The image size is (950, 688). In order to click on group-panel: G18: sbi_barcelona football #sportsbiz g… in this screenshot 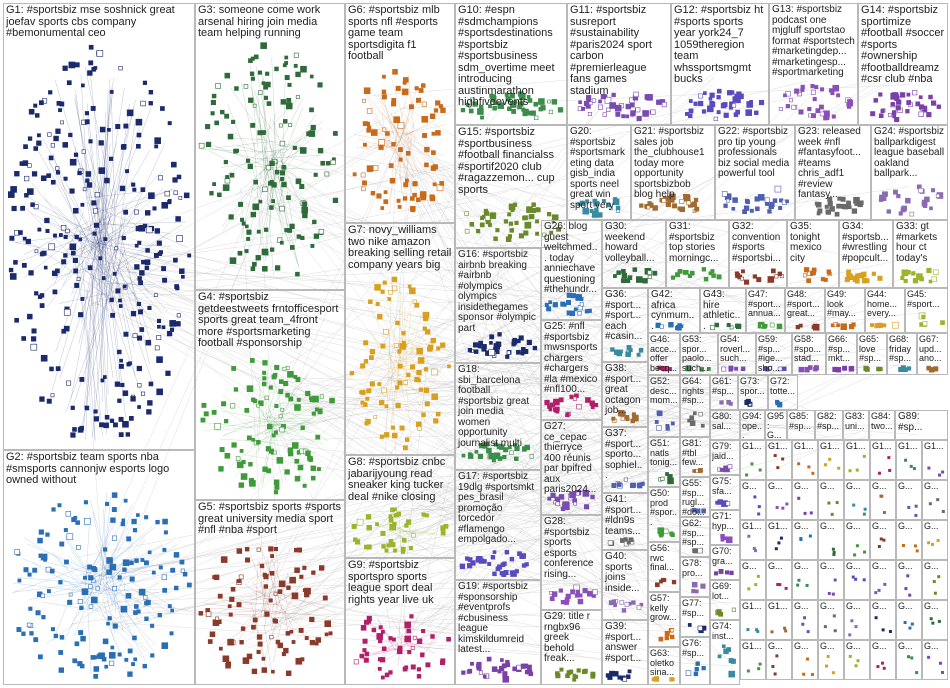, I will do `click(498, 416)`.